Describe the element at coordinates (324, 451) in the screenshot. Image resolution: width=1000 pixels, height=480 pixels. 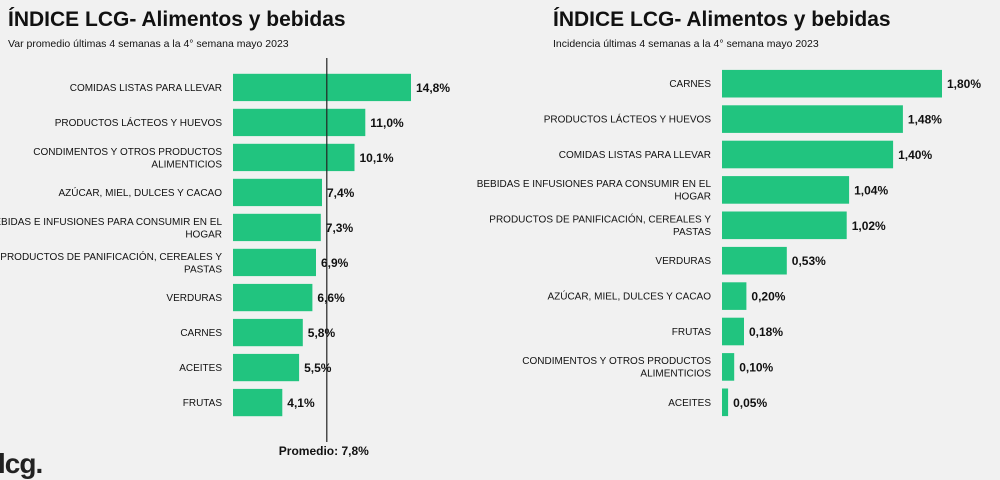
I see `average-label: Promedio: 7,8%` at that location.